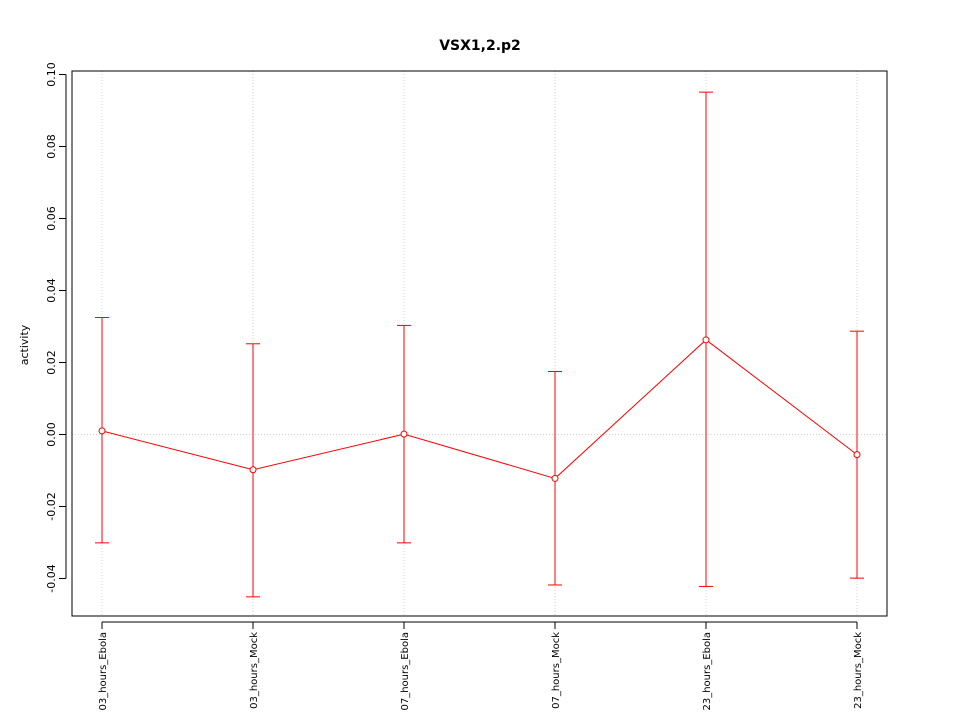 This screenshot has height=725, width=960. I want to click on y-tick-label: -0.02, so click(51, 506).